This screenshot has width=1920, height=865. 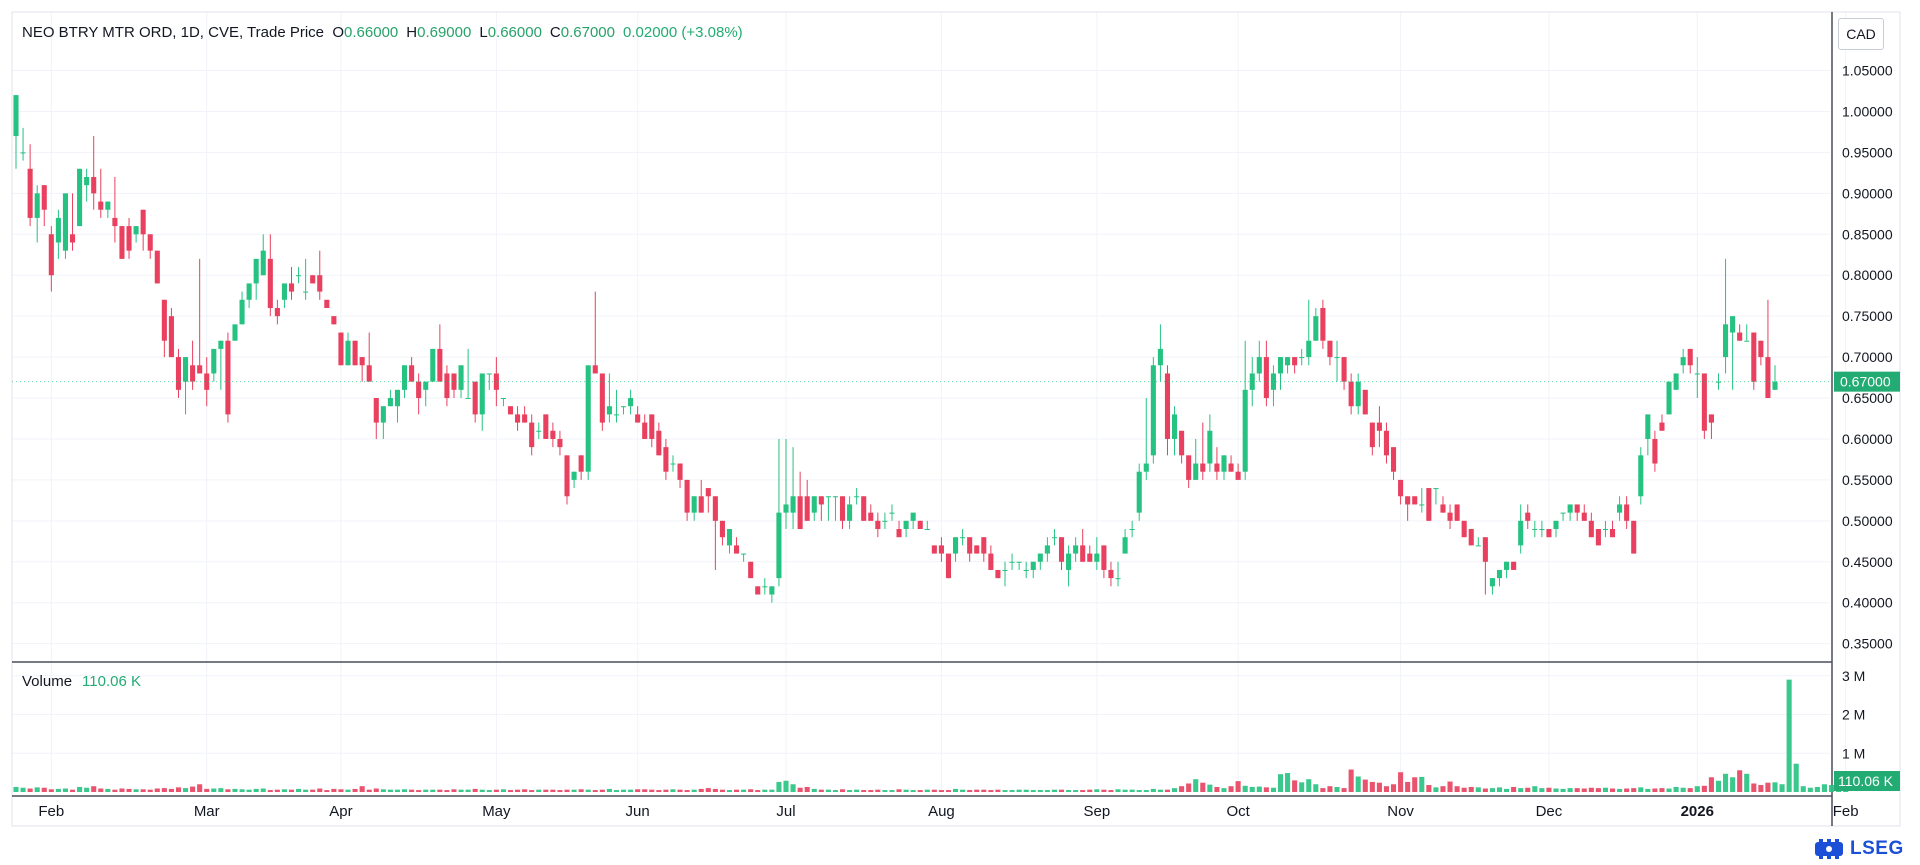 I want to click on volume-axis: 1 M 2 M 3 M 110.06 K, so click(x=1867, y=729).